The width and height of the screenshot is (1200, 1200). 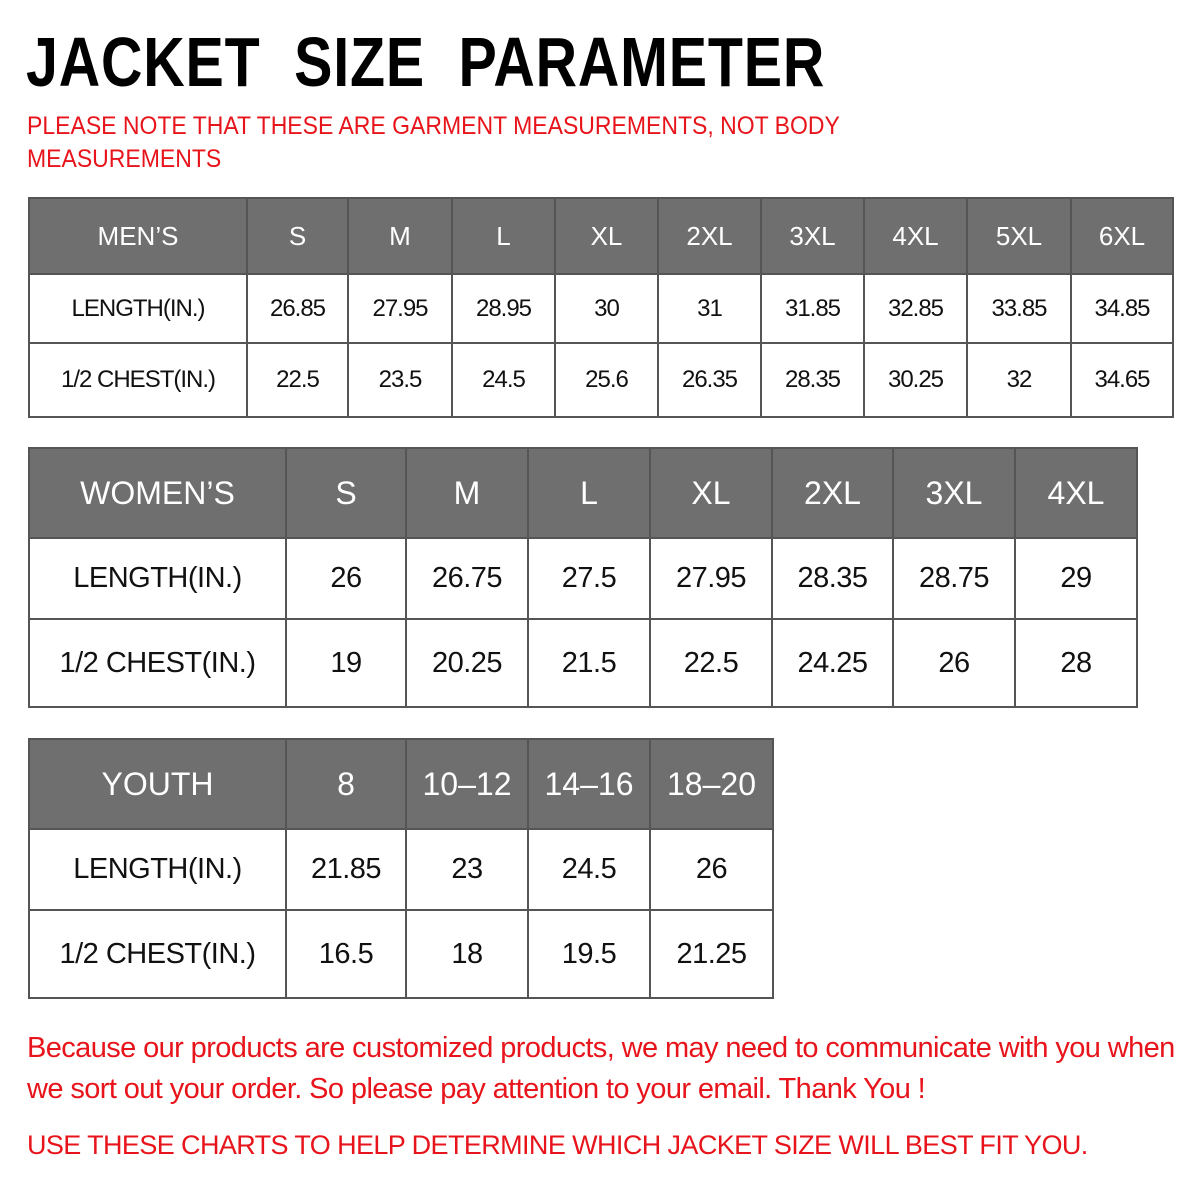 I want to click on measurement-cell: 21.5, so click(x=589, y=663).